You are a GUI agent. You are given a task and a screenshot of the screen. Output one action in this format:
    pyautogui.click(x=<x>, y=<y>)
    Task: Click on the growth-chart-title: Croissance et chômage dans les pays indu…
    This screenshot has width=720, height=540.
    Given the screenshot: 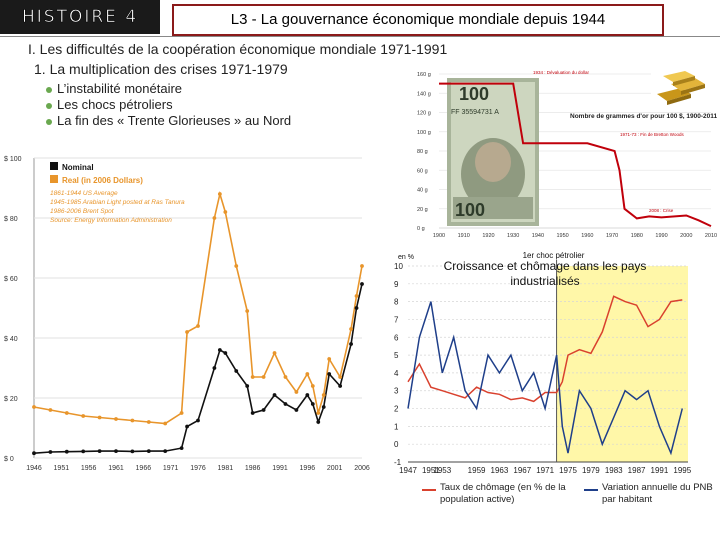 What is the action you would take?
    pyautogui.click(x=545, y=273)
    